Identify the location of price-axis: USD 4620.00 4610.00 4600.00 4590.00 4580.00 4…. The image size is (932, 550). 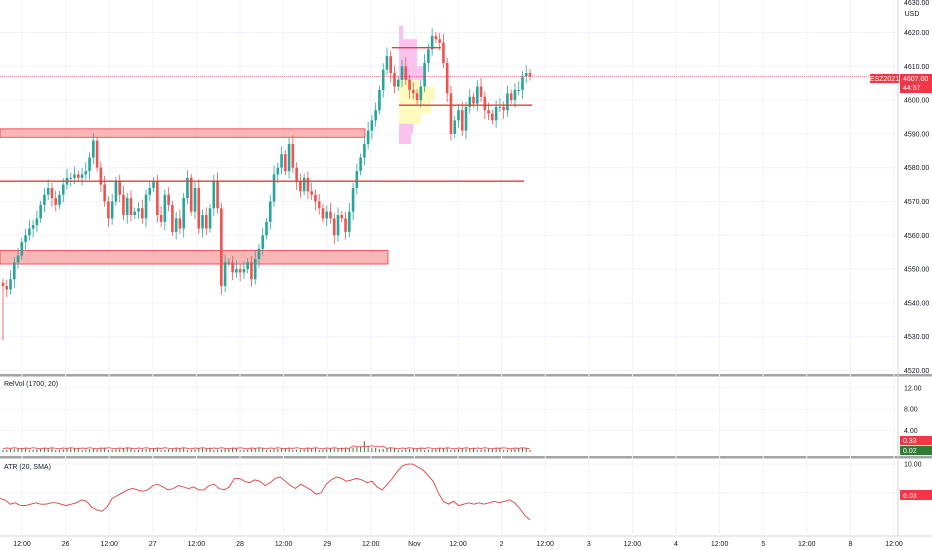
(916, 248).